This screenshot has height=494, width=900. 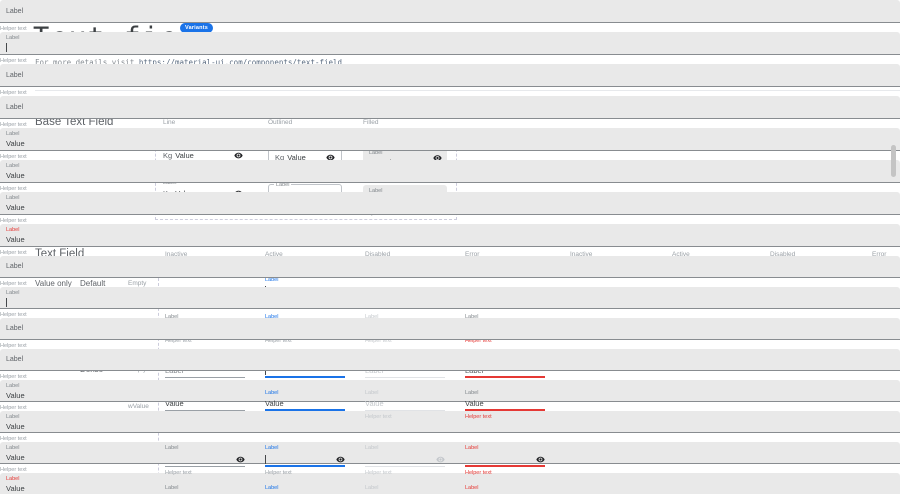 What do you see at coordinates (893, 161) in the screenshot?
I see `scrollbar-thumb` at bounding box center [893, 161].